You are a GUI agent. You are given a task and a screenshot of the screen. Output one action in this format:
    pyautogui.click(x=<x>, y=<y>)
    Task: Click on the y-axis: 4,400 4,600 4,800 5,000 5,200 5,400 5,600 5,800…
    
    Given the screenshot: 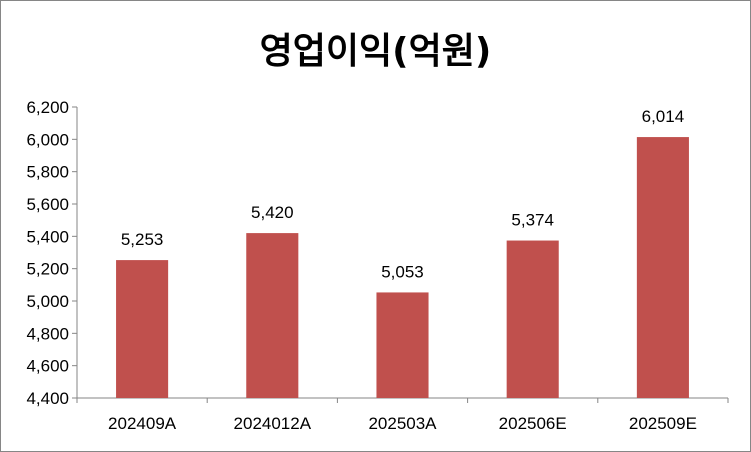 What is the action you would take?
    pyautogui.click(x=52, y=253)
    